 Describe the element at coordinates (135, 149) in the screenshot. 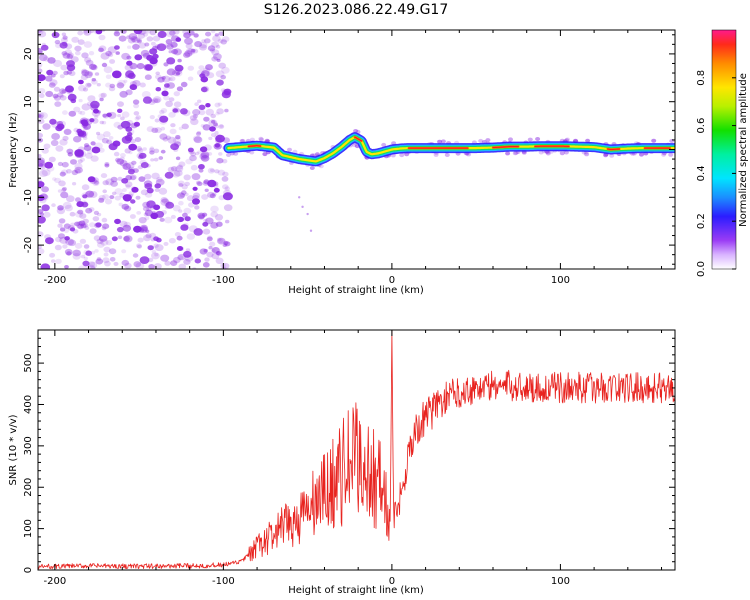

I see `noise-region` at that location.